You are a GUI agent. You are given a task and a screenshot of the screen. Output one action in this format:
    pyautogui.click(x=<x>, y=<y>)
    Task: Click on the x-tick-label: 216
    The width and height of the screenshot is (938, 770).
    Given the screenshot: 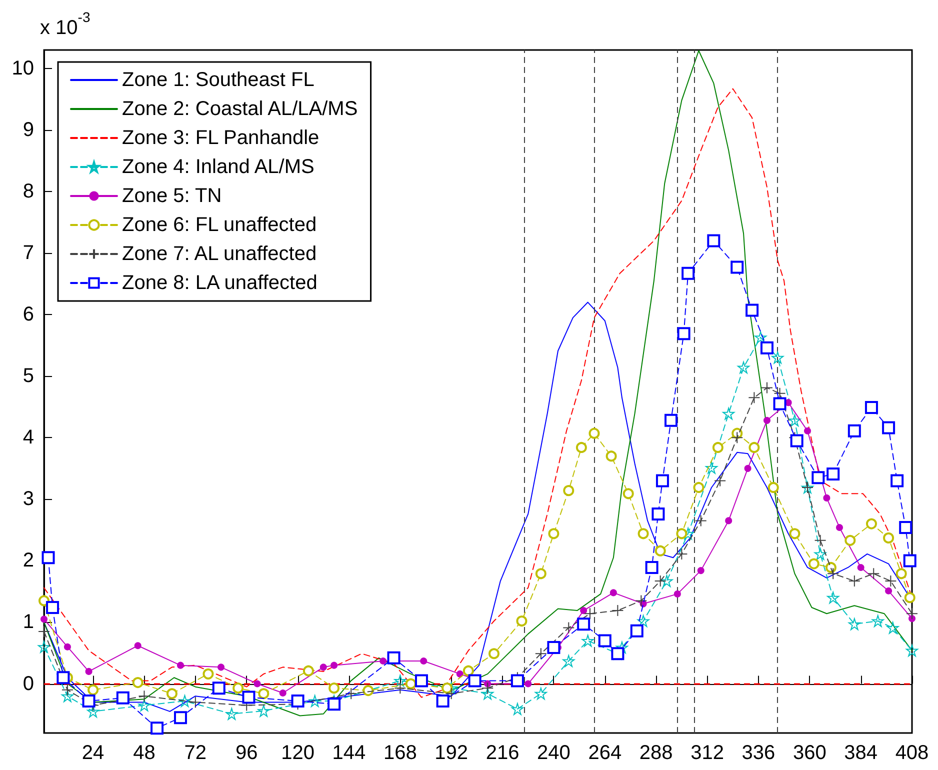 What is the action you would take?
    pyautogui.click(x=503, y=753)
    